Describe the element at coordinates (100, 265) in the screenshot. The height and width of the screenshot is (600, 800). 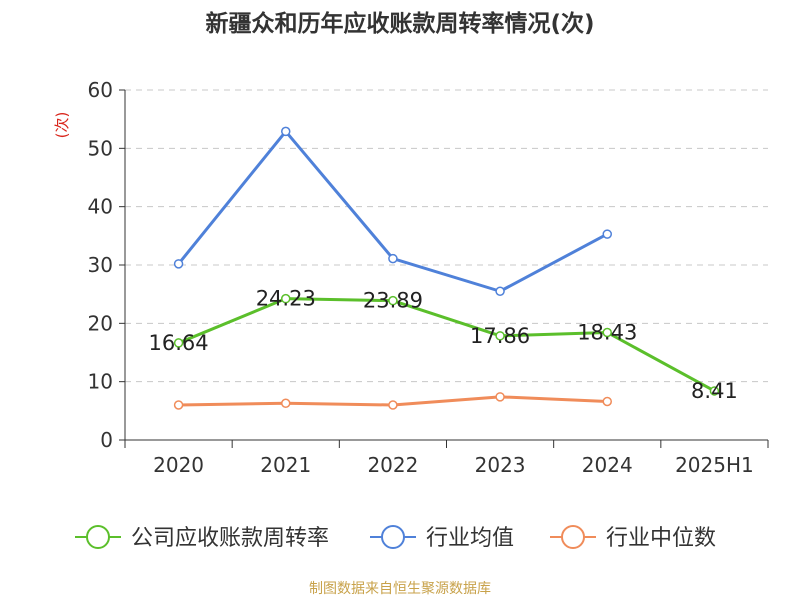
I see `y-tick-label: 30` at that location.